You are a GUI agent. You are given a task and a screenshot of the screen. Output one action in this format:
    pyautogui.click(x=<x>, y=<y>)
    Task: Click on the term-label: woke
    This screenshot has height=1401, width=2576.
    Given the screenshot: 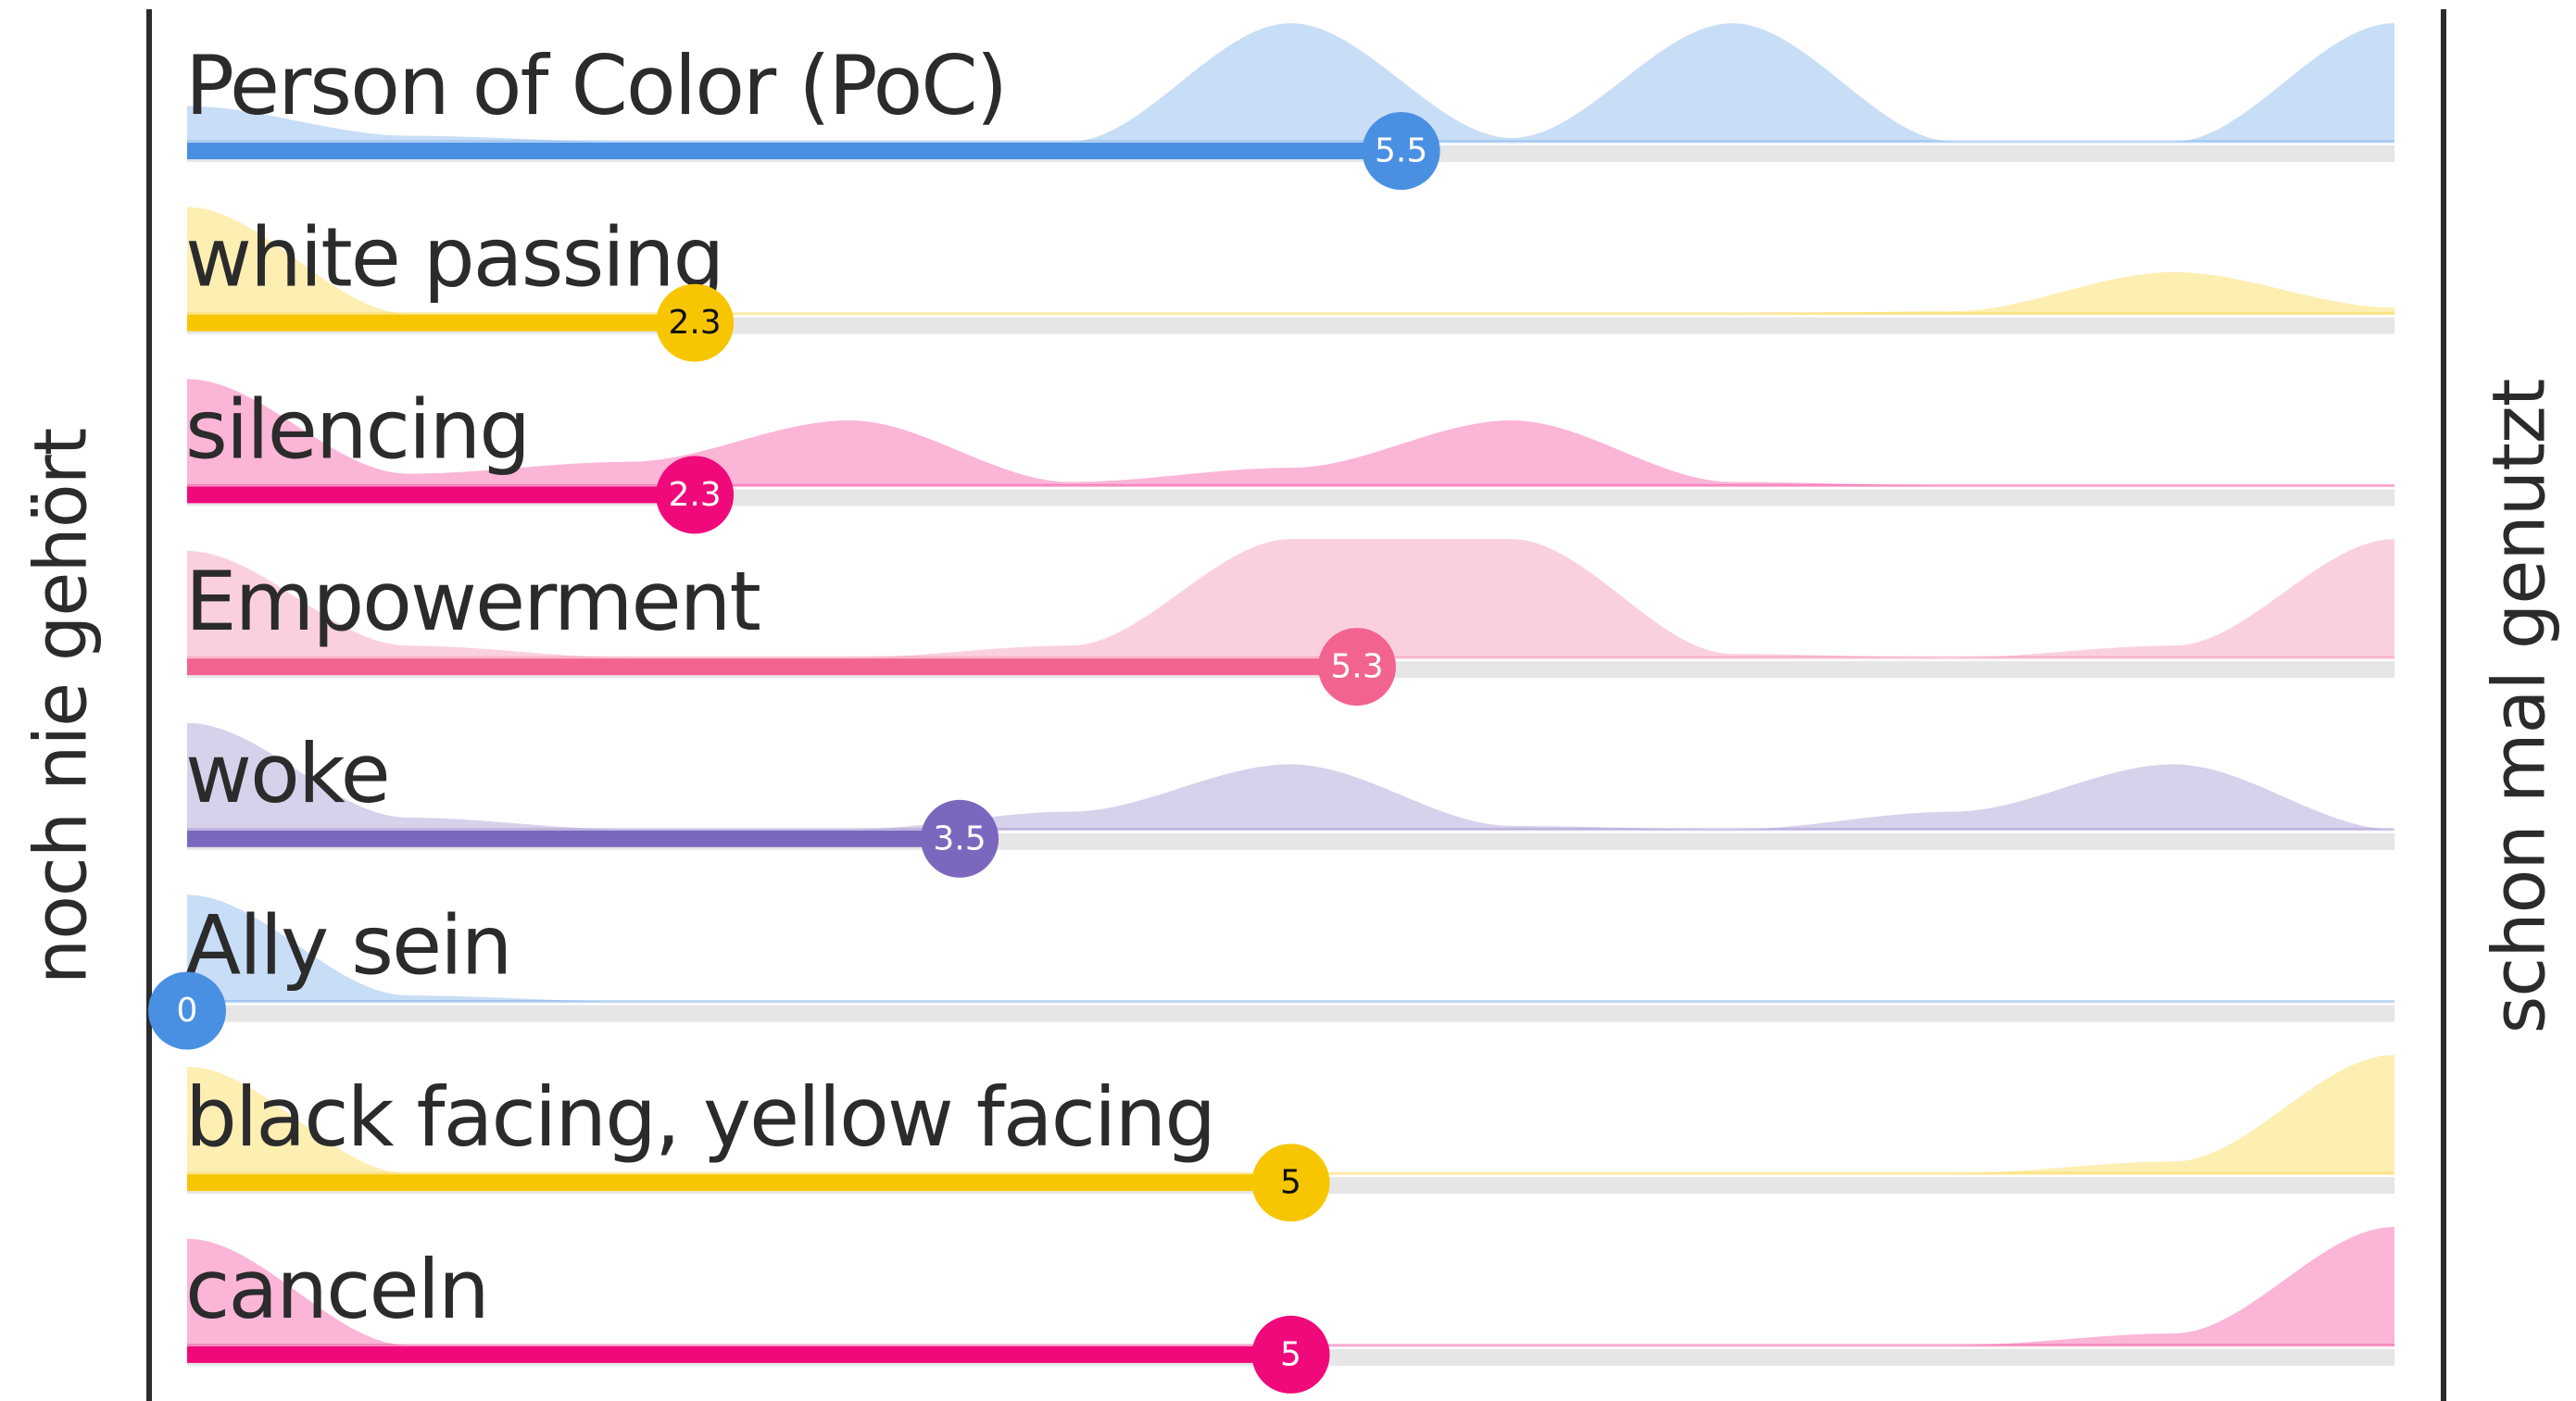 What is the action you would take?
    pyautogui.click(x=287, y=774)
    